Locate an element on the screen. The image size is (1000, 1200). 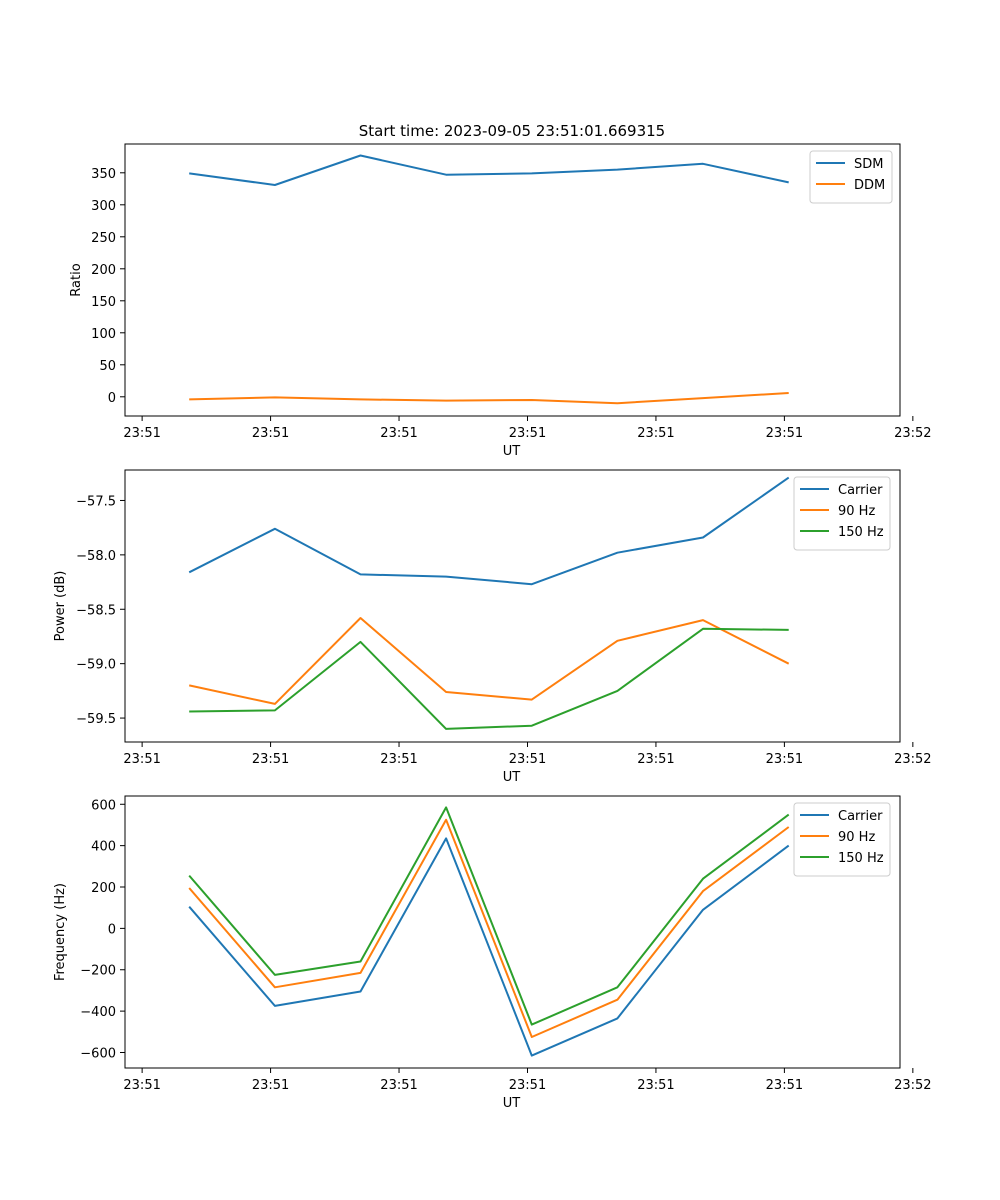
y-tick-label: 100 is located at coordinates (103, 334).